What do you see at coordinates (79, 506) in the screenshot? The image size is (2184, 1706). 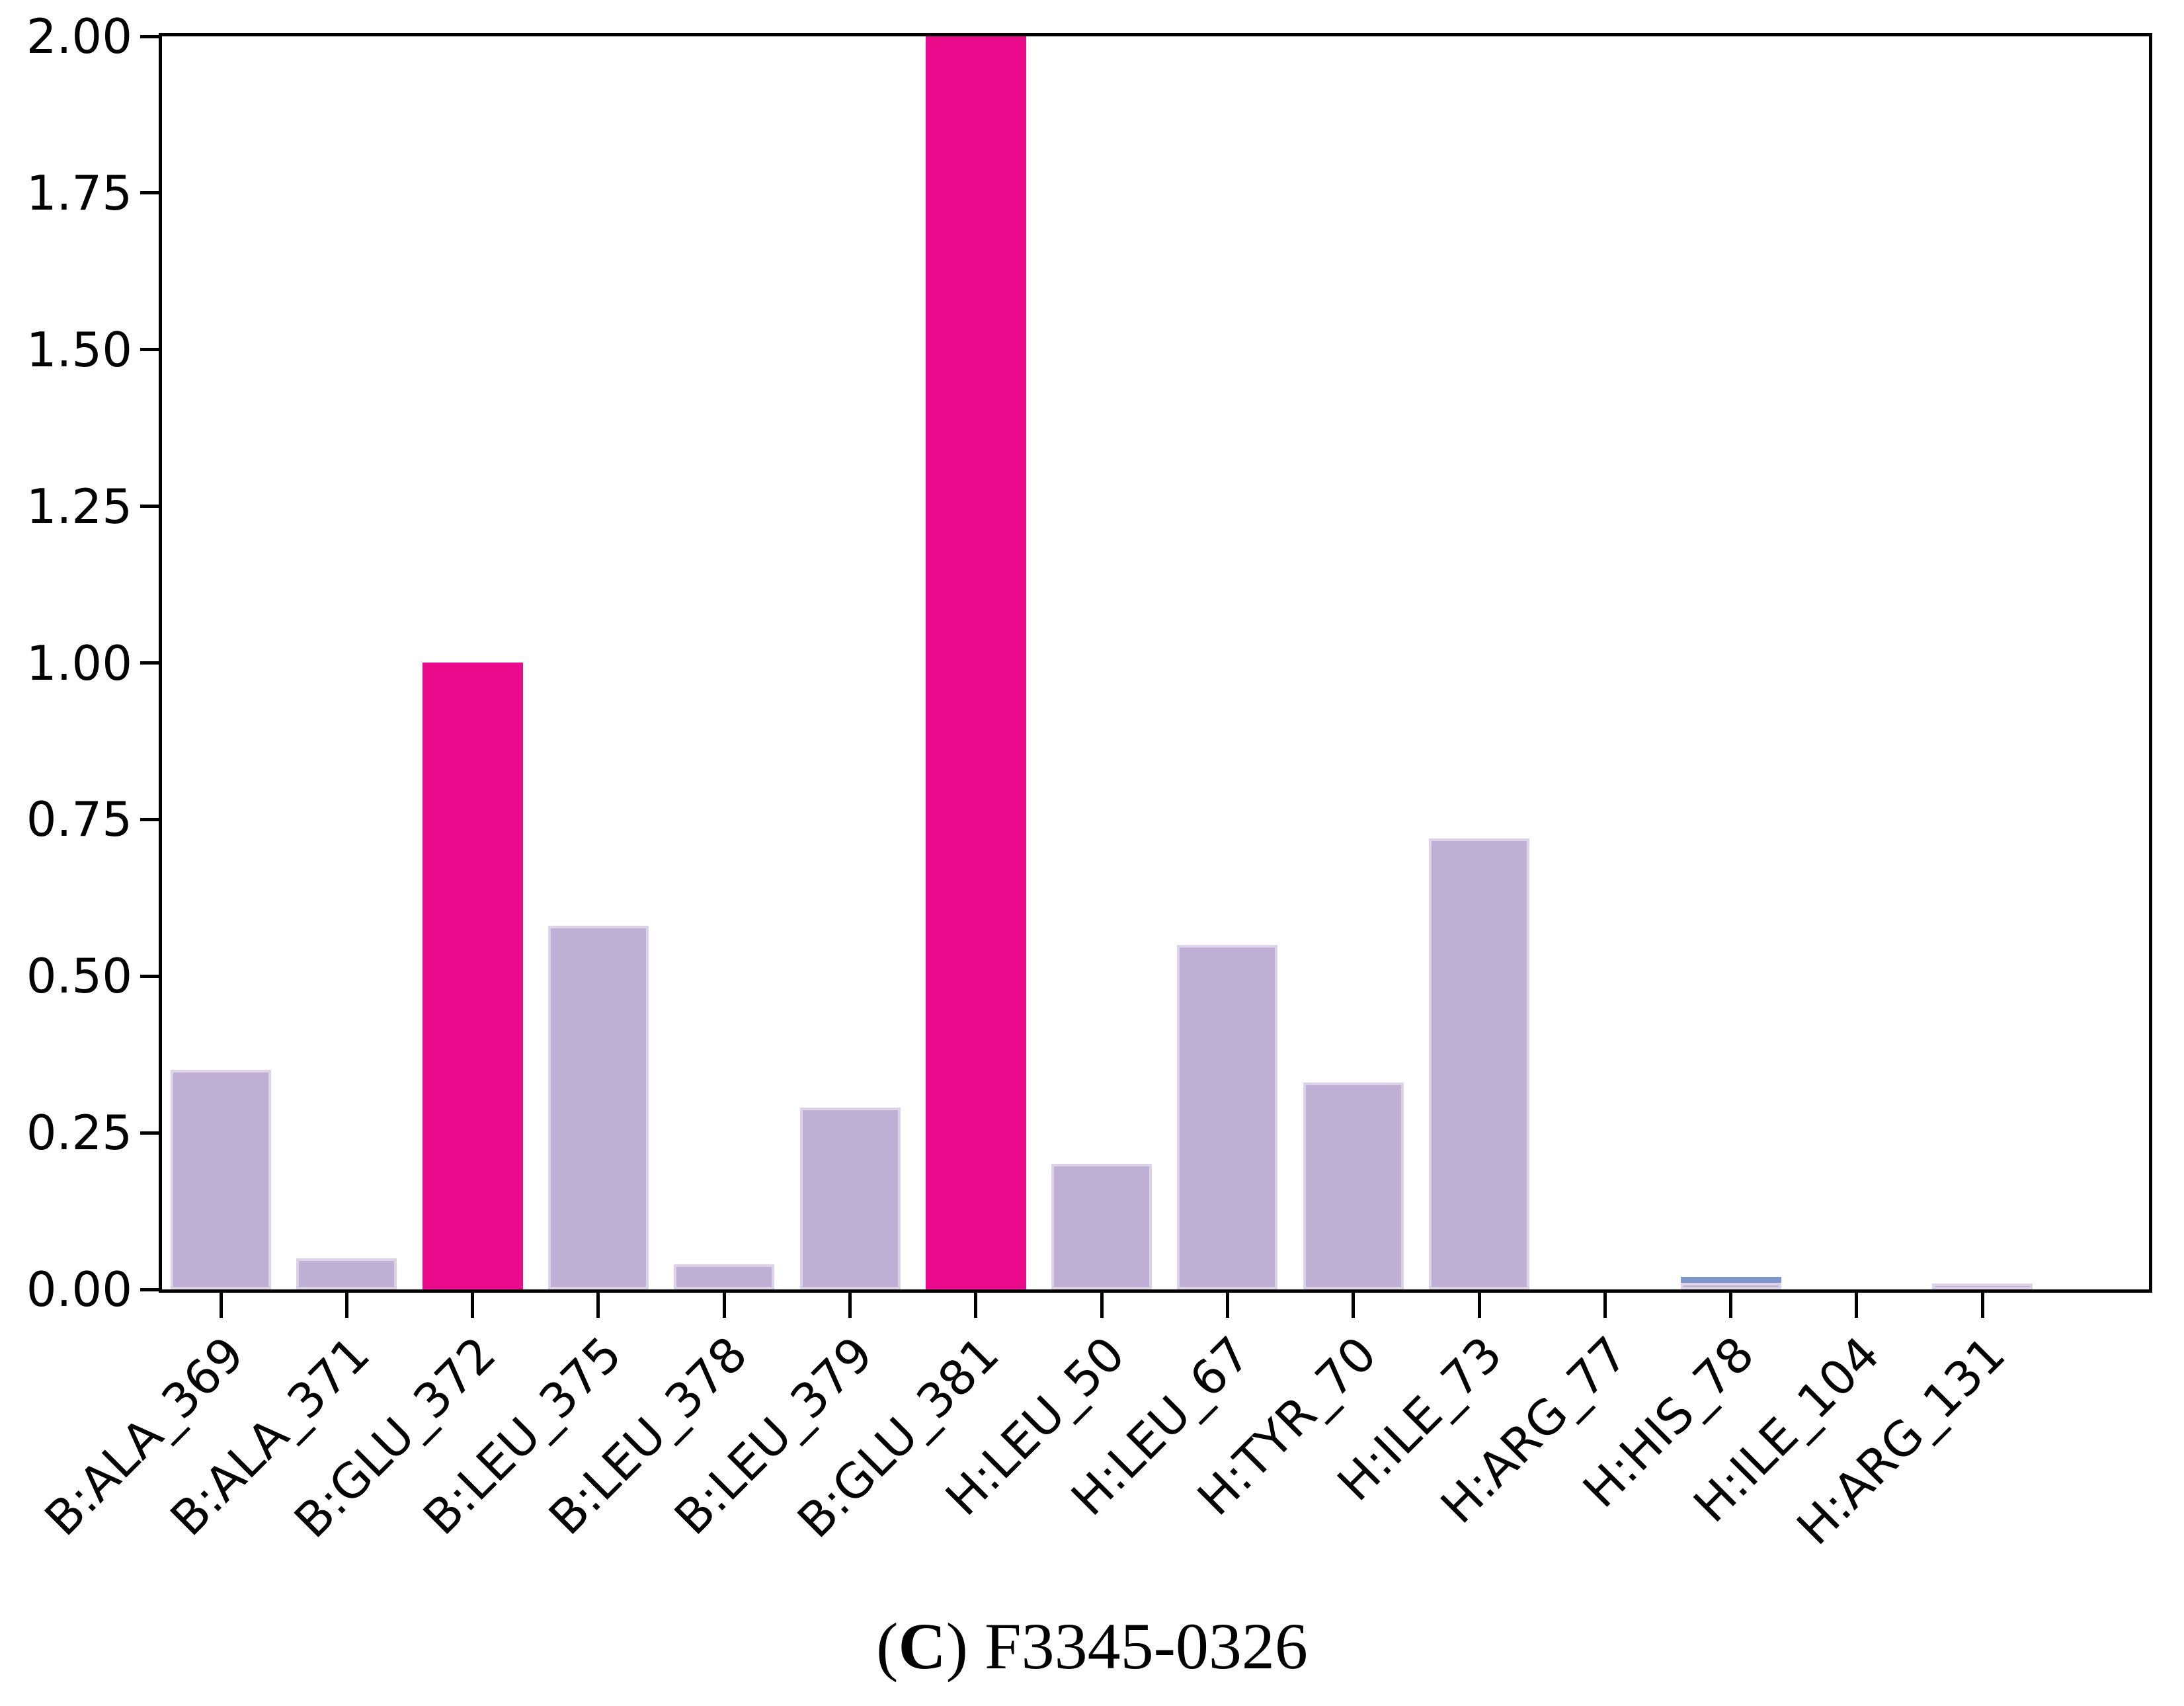 I see `y-tick-label-1-25: 1.25` at bounding box center [79, 506].